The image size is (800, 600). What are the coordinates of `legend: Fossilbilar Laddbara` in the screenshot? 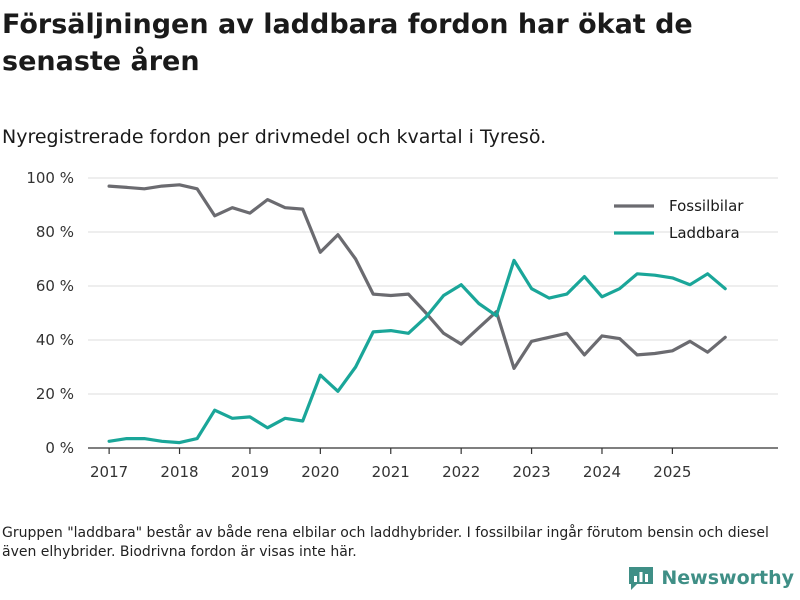 It's located at (679, 219).